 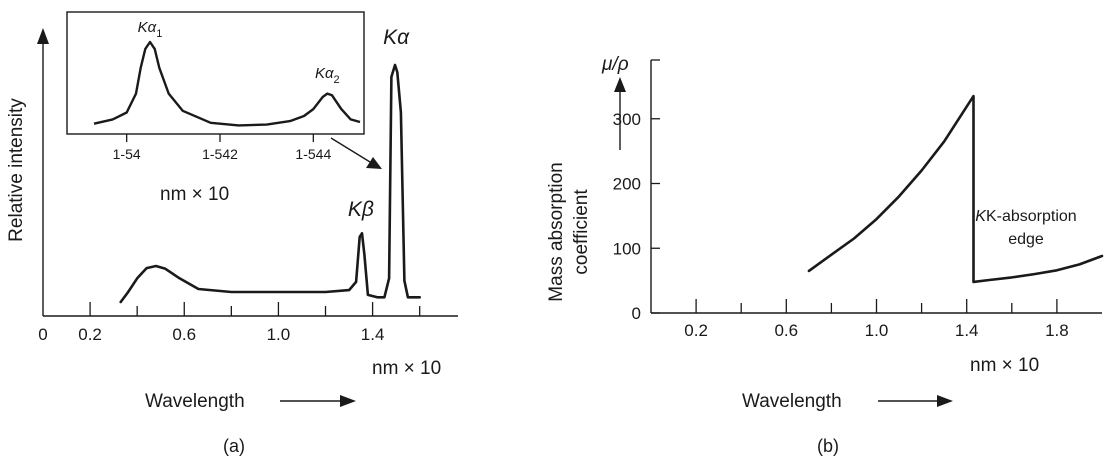 I want to click on panel-b-y-axis-label-line1: Mass absorption, so click(x=556, y=231).